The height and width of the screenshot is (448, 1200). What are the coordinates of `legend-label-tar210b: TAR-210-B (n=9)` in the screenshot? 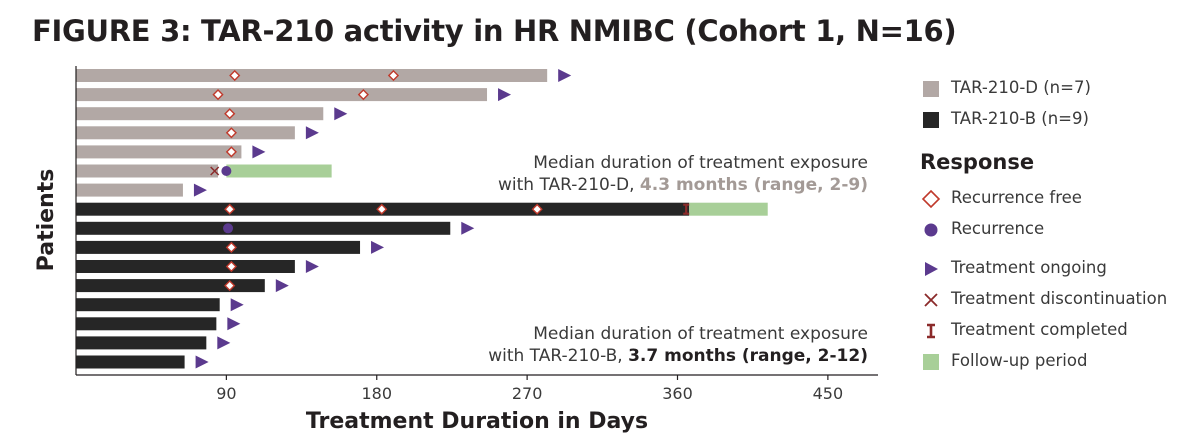 It's located at (1020, 118).